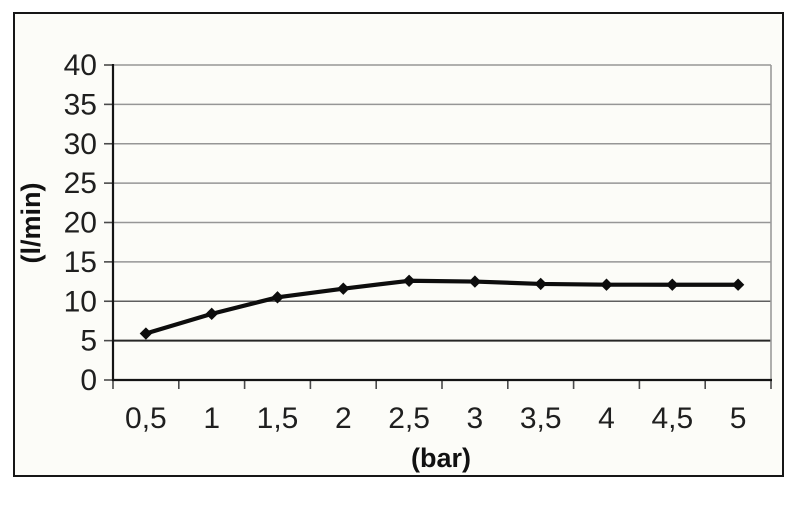 The height and width of the screenshot is (506, 800). What do you see at coordinates (211, 418) in the screenshot?
I see `x-axis-tick-label: 1` at bounding box center [211, 418].